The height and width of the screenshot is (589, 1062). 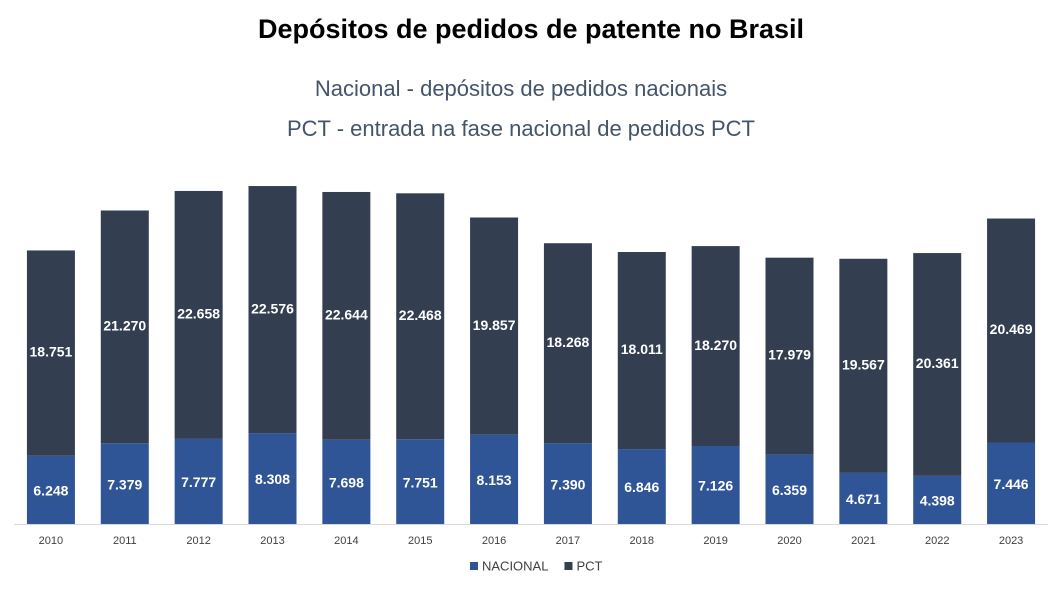 What do you see at coordinates (515, 565) in the screenshot?
I see `legend-label: NACIONAL` at bounding box center [515, 565].